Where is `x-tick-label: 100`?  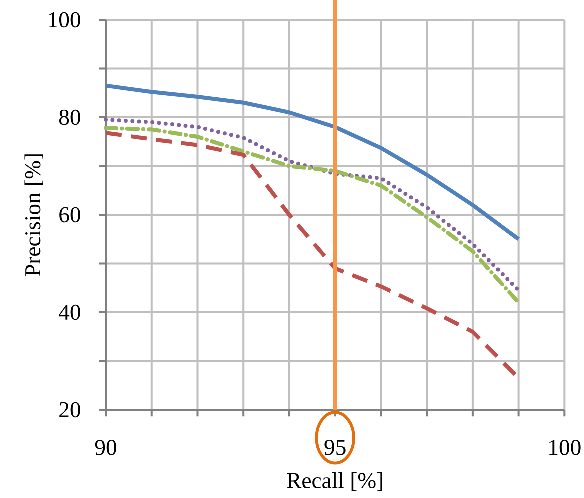 x-tick-label: 100 is located at coordinates (565, 448).